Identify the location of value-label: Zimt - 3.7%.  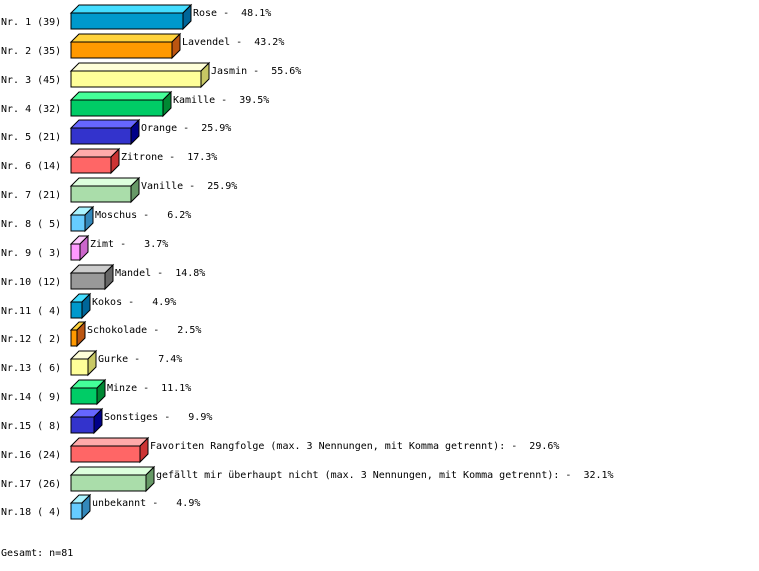
(129, 244).